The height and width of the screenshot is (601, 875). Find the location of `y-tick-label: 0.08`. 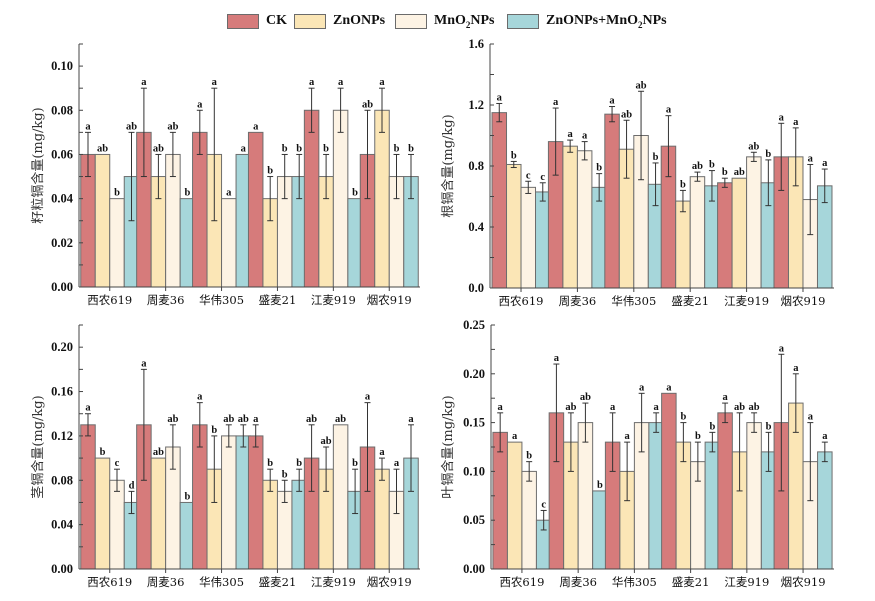

y-tick-label: 0.08 is located at coordinates (62, 480).